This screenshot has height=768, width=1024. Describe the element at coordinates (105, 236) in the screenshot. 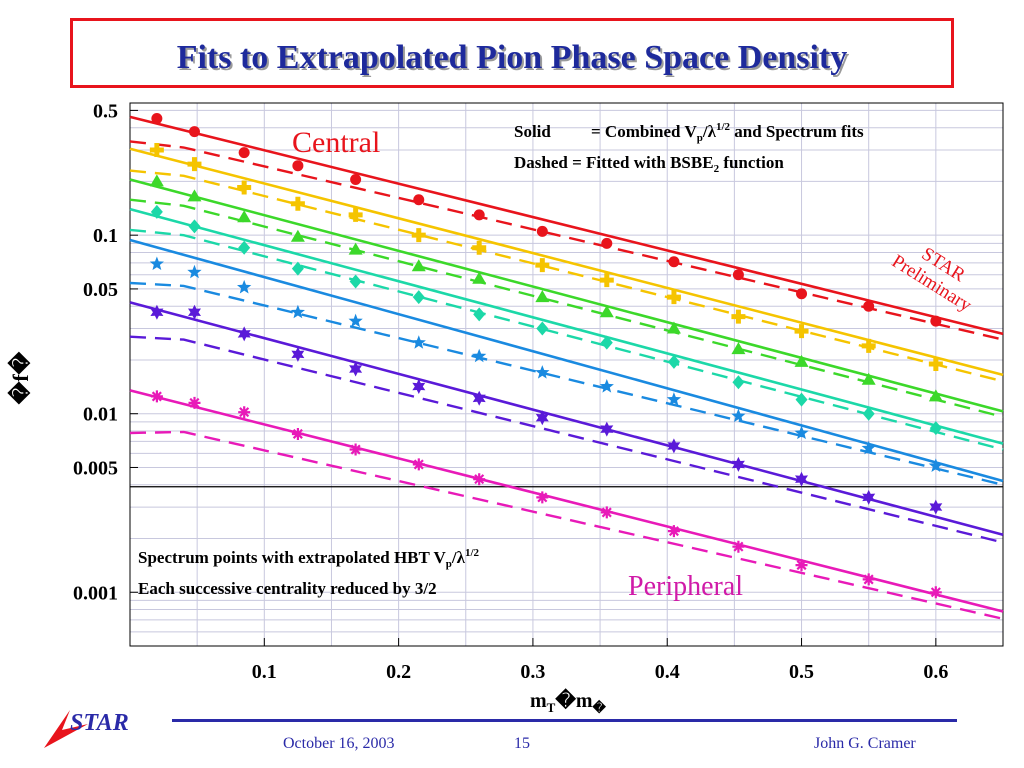

I see `y-tick-label: 0.1` at that location.